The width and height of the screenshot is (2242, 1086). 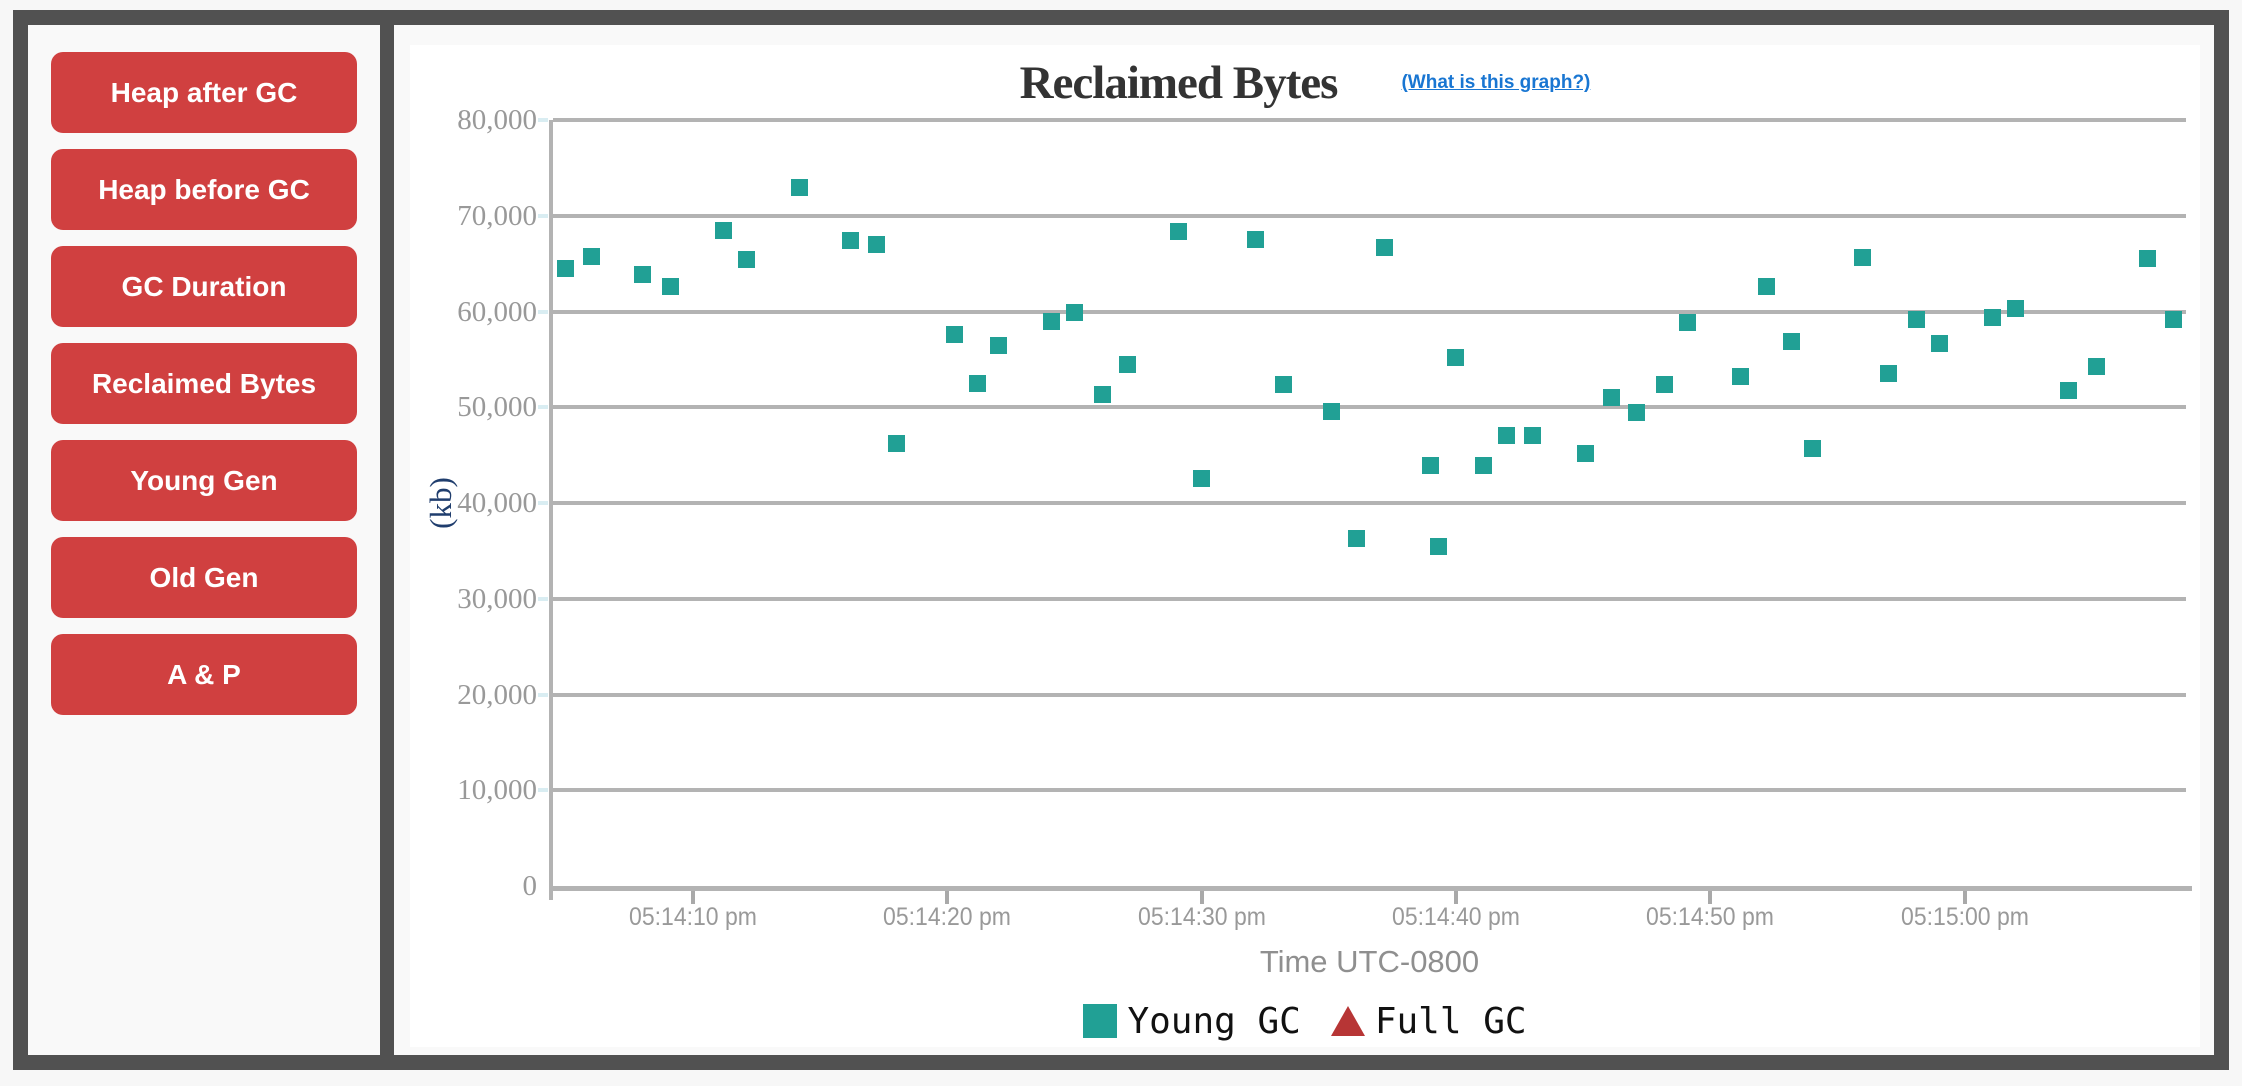 What do you see at coordinates (692, 917) in the screenshot?
I see `x-tick-label: 05:14:10 pm` at bounding box center [692, 917].